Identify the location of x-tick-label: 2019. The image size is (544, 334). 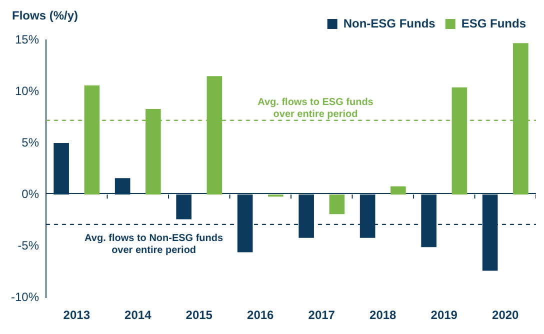
(444, 315).